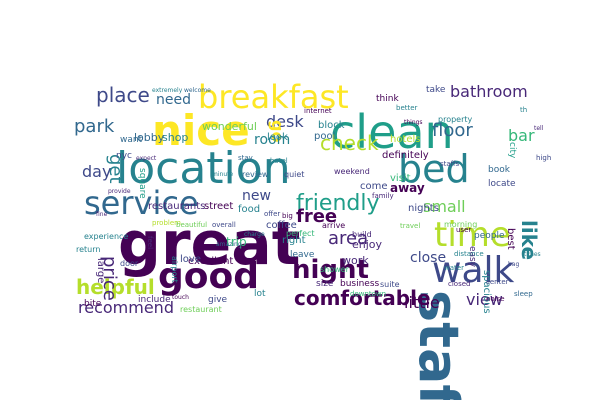 Image resolution: width=600 pixels, height=400 pixels. Describe the element at coordinates (513, 264) in the screenshot. I see `word-bag: bag` at that location.